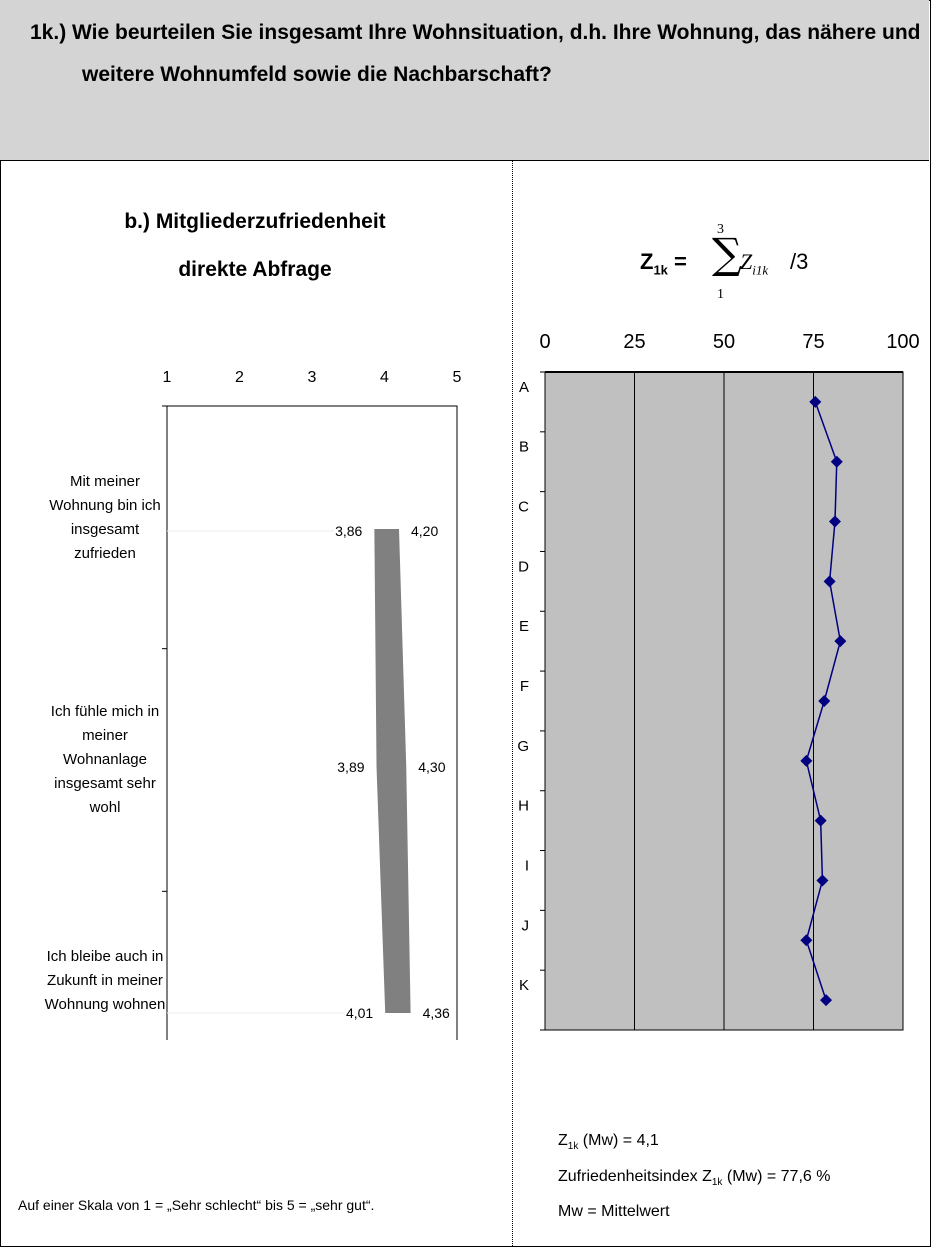 The width and height of the screenshot is (931, 1247). Describe the element at coordinates (348, 531) in the screenshot. I see `low-value-label: 3,86` at that location.